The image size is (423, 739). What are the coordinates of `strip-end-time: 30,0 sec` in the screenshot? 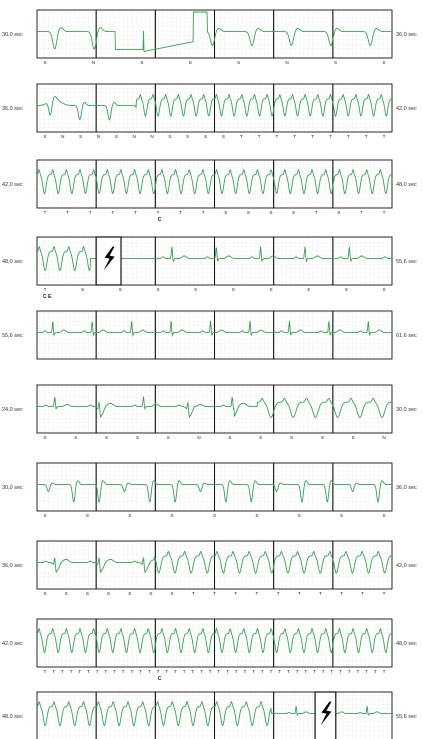 It's located at (406, 410).